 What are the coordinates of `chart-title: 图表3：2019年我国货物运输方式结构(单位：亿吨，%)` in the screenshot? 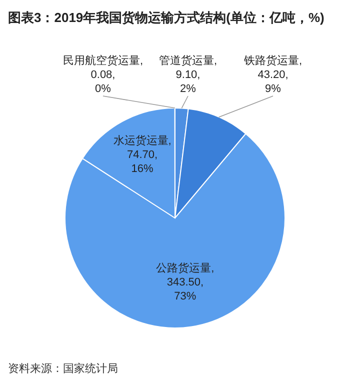 It's located at (166, 17).